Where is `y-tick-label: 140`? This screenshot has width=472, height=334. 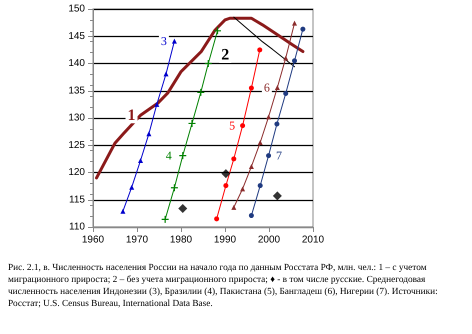
y-tick-label: 140 is located at coordinates (77, 63).